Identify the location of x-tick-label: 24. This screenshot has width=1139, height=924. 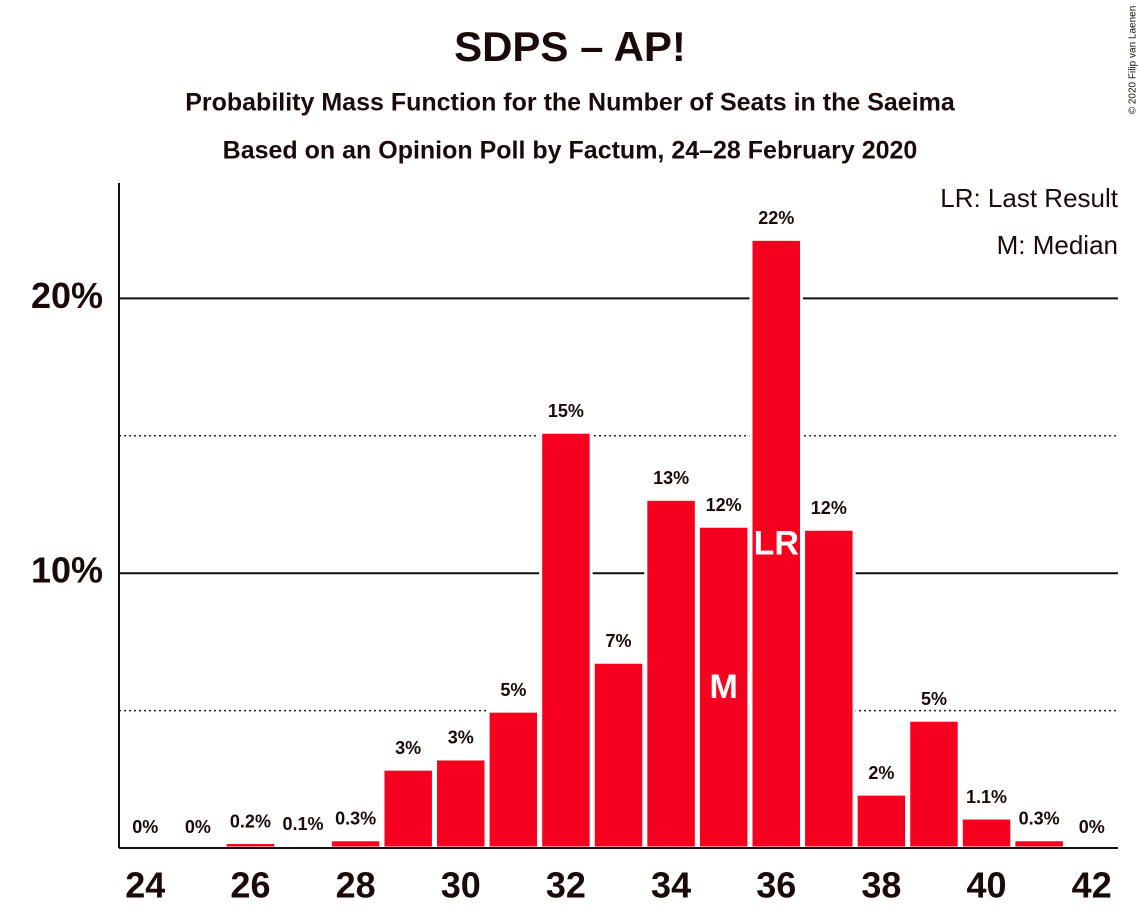
(145, 885).